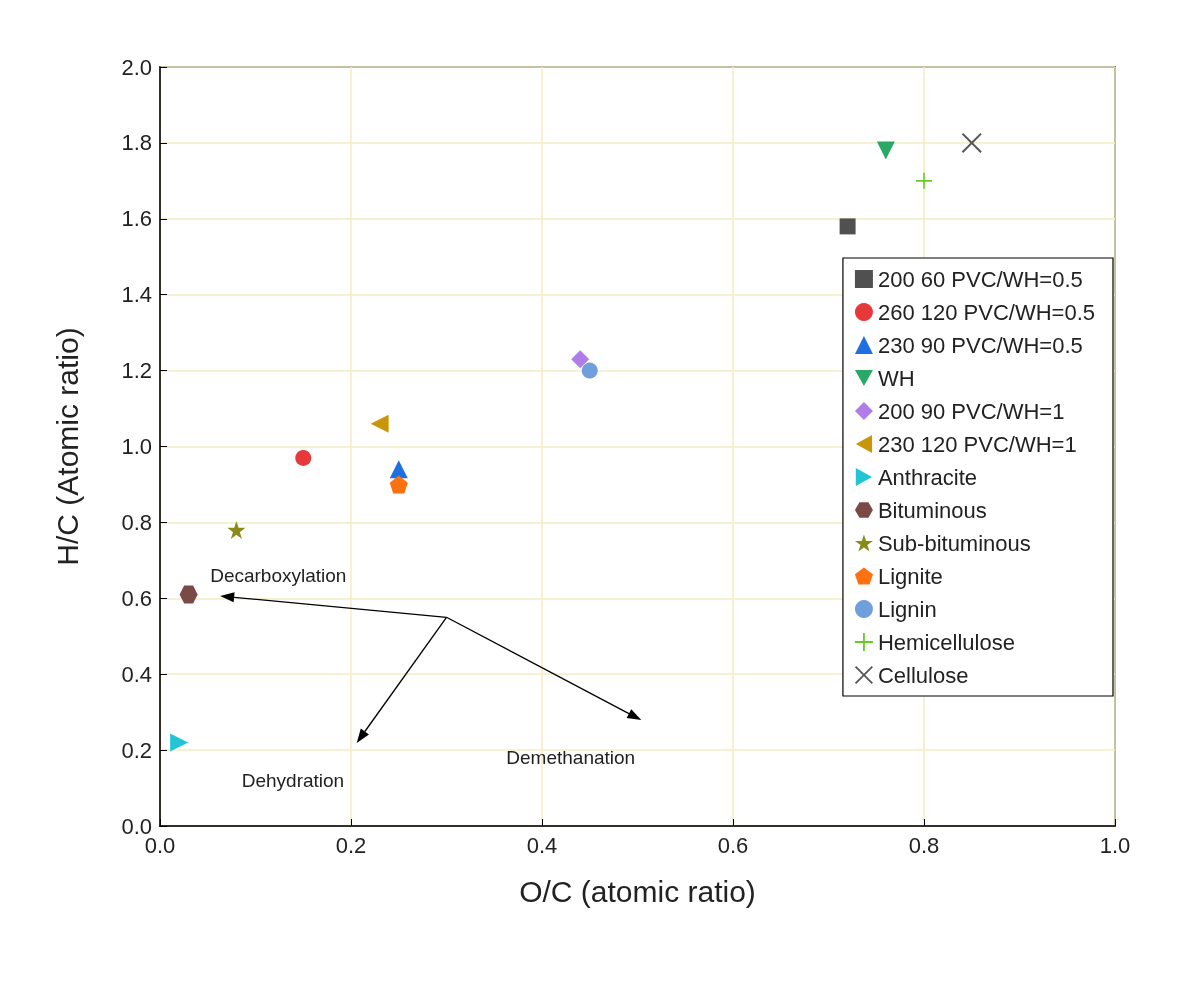  Describe the element at coordinates (980, 345) in the screenshot. I see `legend-label: 230 90 PVC/WH=0.5` at that location.